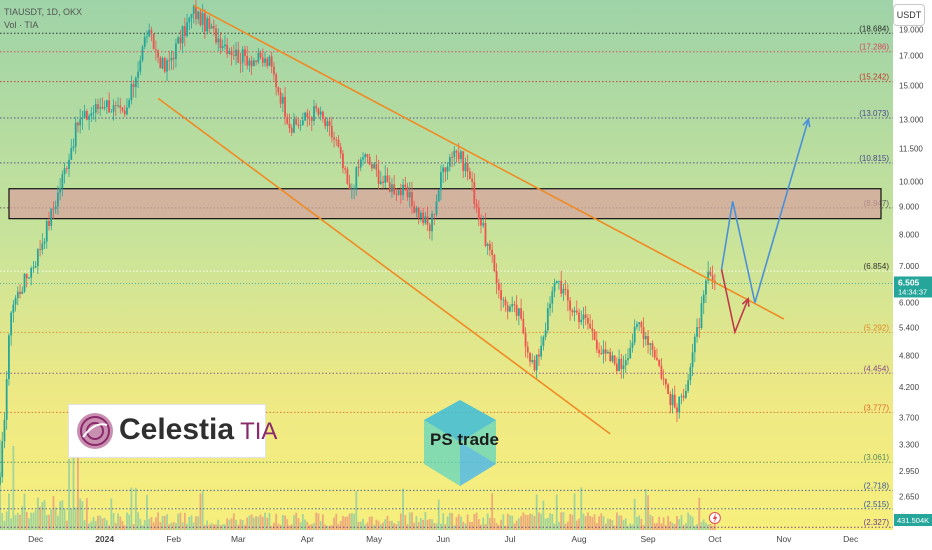 The height and width of the screenshot is (550, 932). Describe the element at coordinates (909, 303) in the screenshot. I see `price-tick-label: 6.000` at that location.